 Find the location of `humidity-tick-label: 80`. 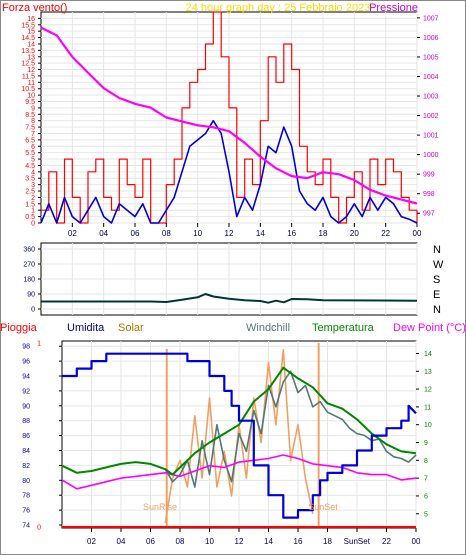

humidity-tick-label: 80 is located at coordinates (26, 481).